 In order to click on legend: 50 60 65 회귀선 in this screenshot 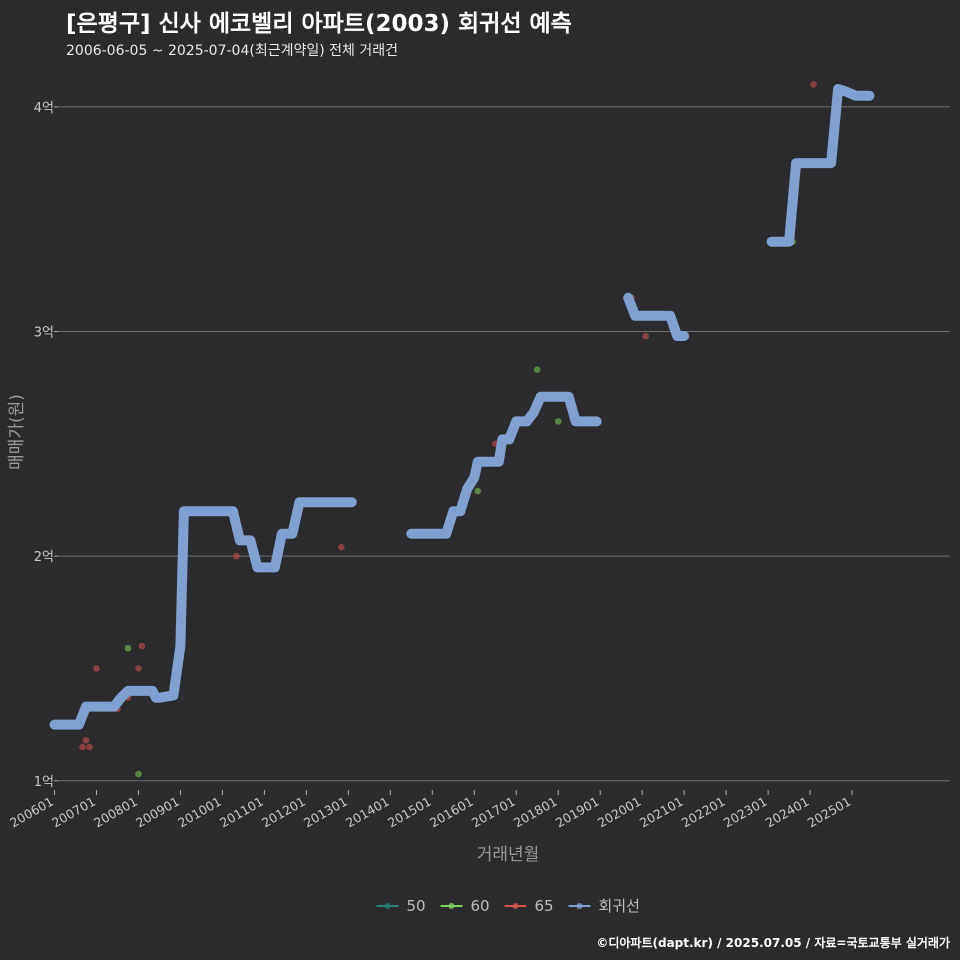, I will do `click(508, 906)`.